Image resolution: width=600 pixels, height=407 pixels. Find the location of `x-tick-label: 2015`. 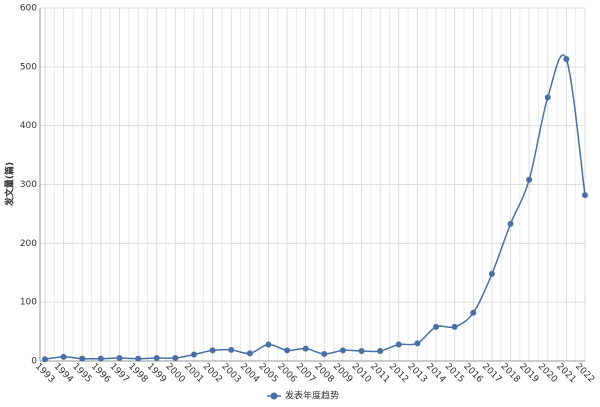

x-tick-label: 2015 is located at coordinates (454, 373).